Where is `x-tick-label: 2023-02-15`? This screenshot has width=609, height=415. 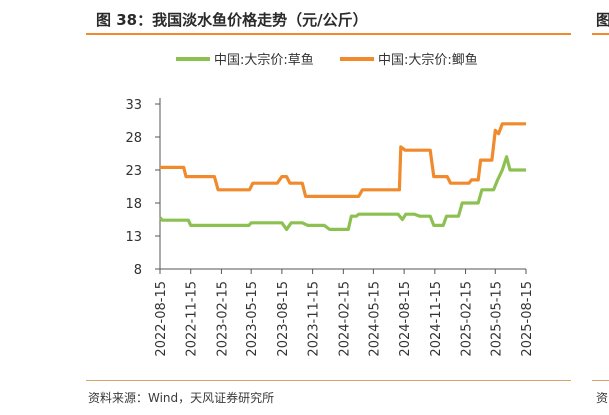
x-tick-label: 2023-02-15 is located at coordinates (222, 319).